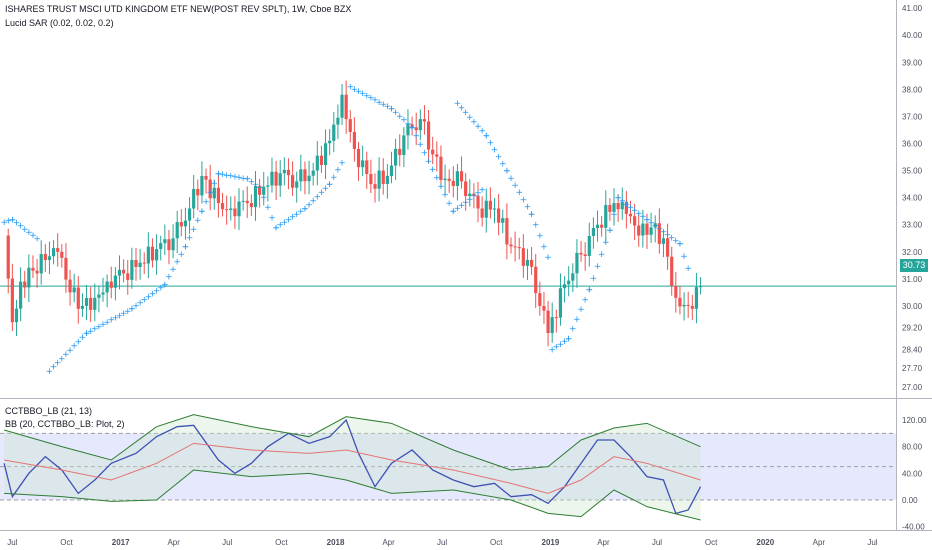 The image size is (932, 550). Describe the element at coordinates (912, 62) in the screenshot. I see `price-tick-label: 39.00` at that location.